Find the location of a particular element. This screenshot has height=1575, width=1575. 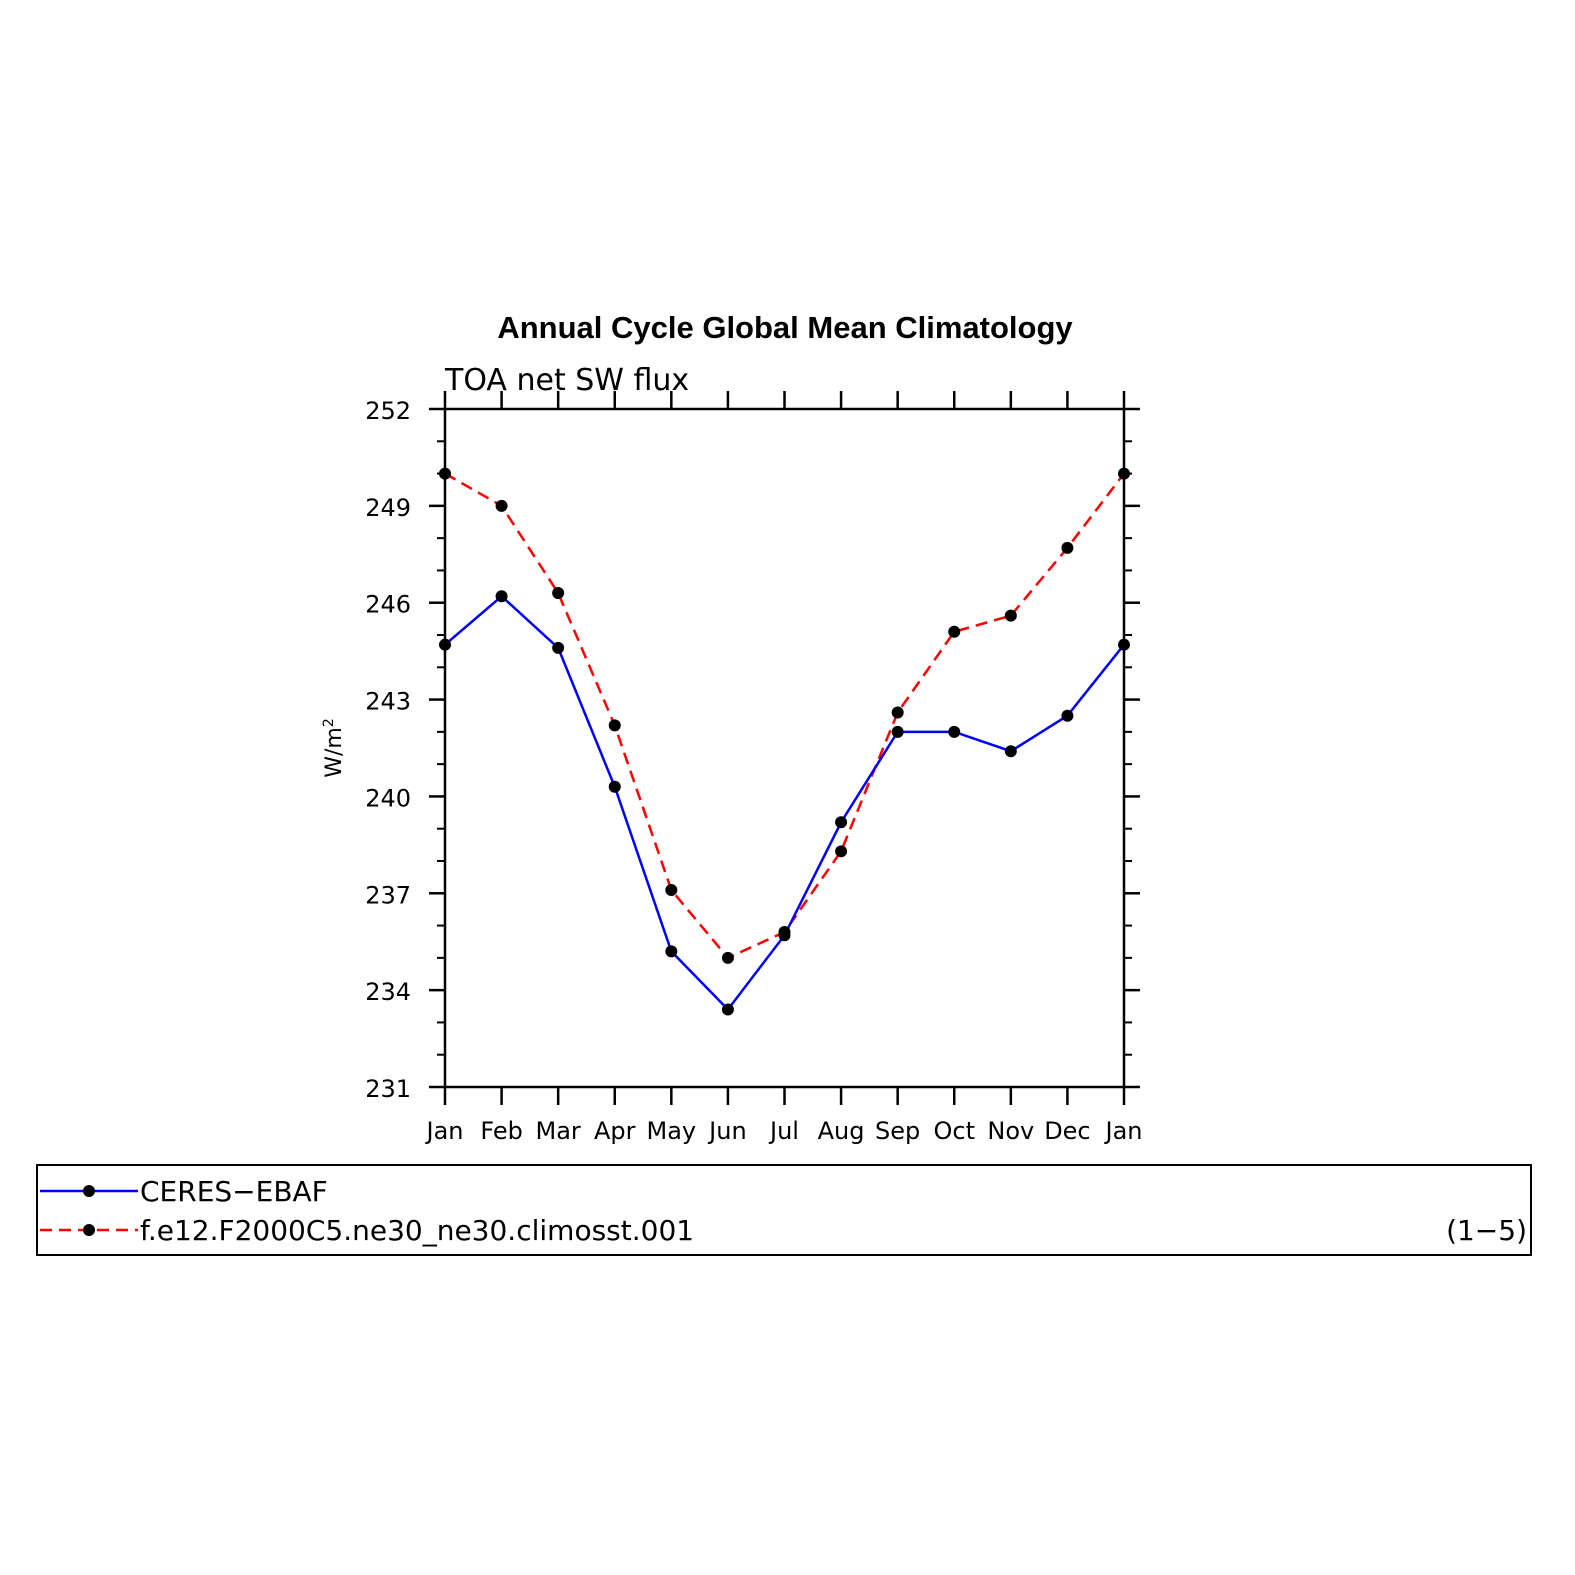

y-tick-label: 234 is located at coordinates (388, 992).